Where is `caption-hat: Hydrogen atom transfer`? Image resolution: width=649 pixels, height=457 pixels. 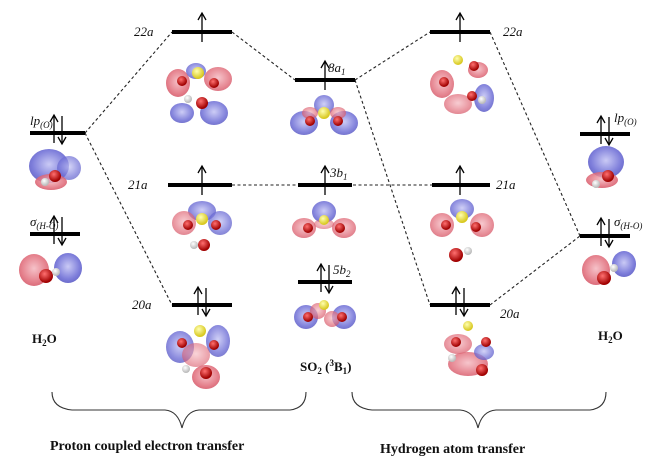 caption-hat: Hydrogen atom transfer is located at coordinates (452, 449).